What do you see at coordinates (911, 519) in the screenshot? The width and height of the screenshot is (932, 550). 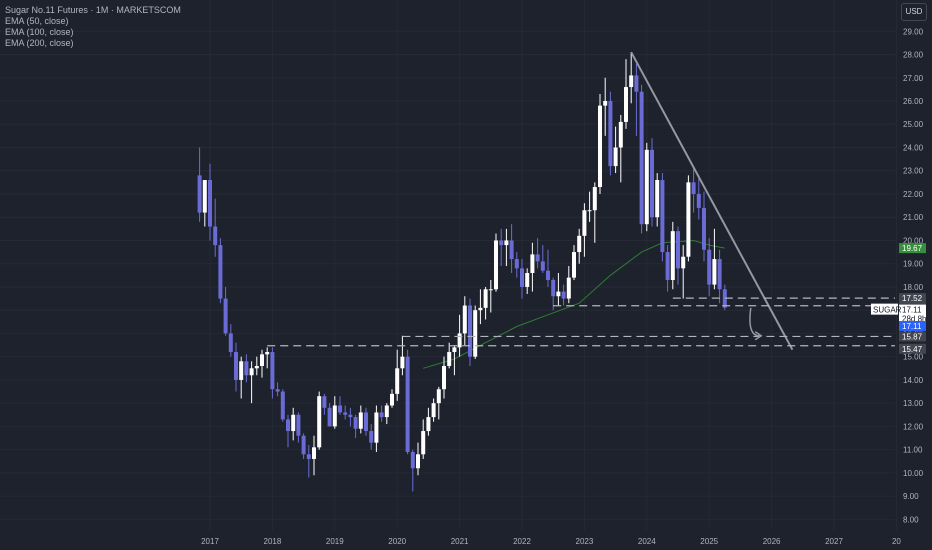 I see `price-tick-label: 8.00` at bounding box center [911, 519].